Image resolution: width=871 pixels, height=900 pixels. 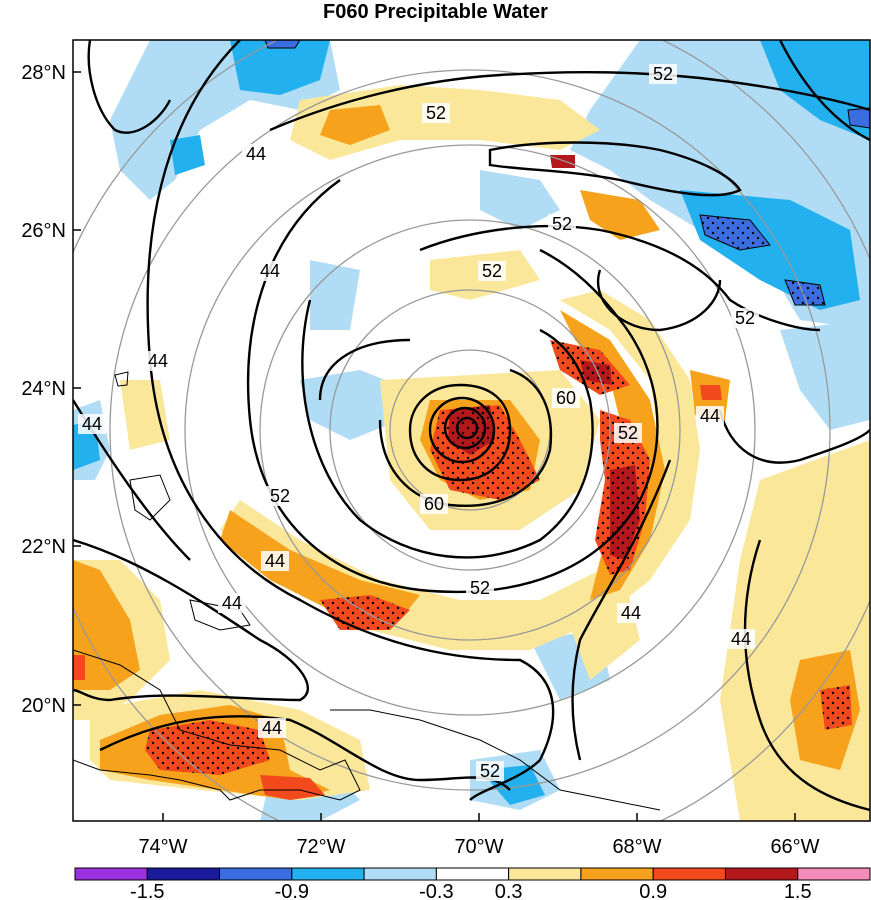 What do you see at coordinates (798, 890) in the screenshot?
I see `colorbar-label: 1.5` at bounding box center [798, 890].